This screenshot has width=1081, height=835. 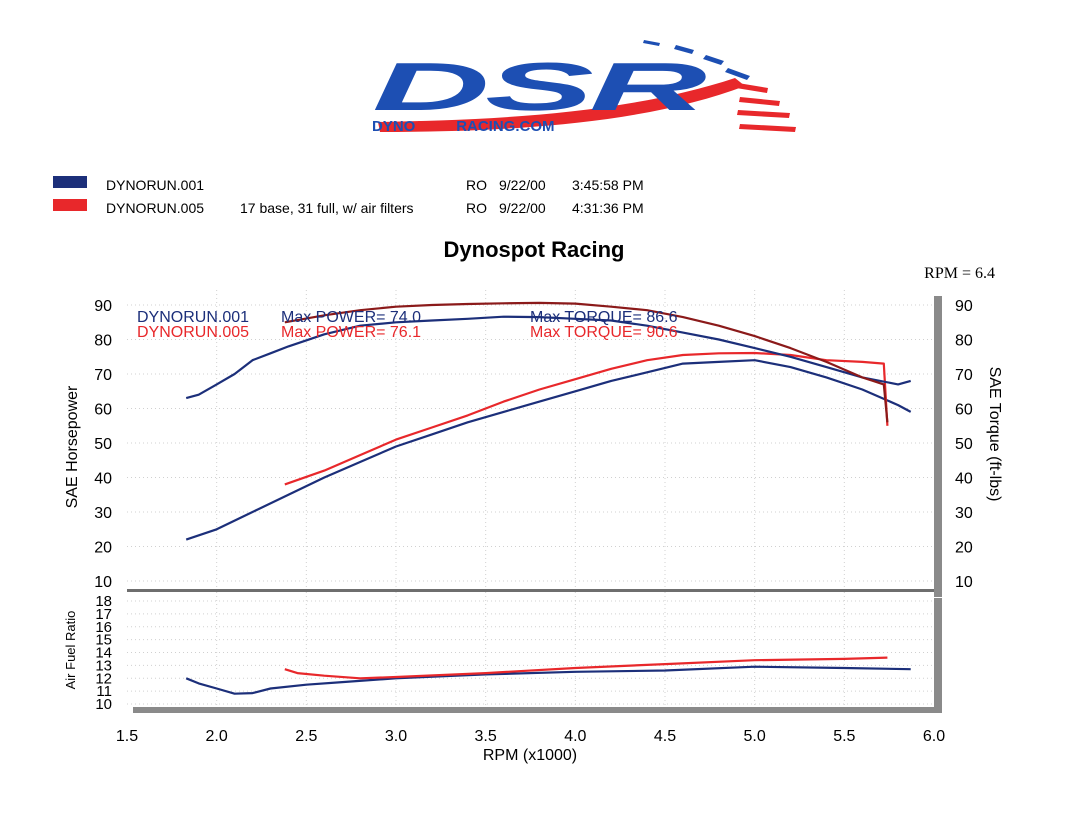 What do you see at coordinates (348, 184) in the screenshot?
I see `legend-row-run-001: DYNORUN.001 RO 9/22/00 3:45:58 PM` at bounding box center [348, 184].